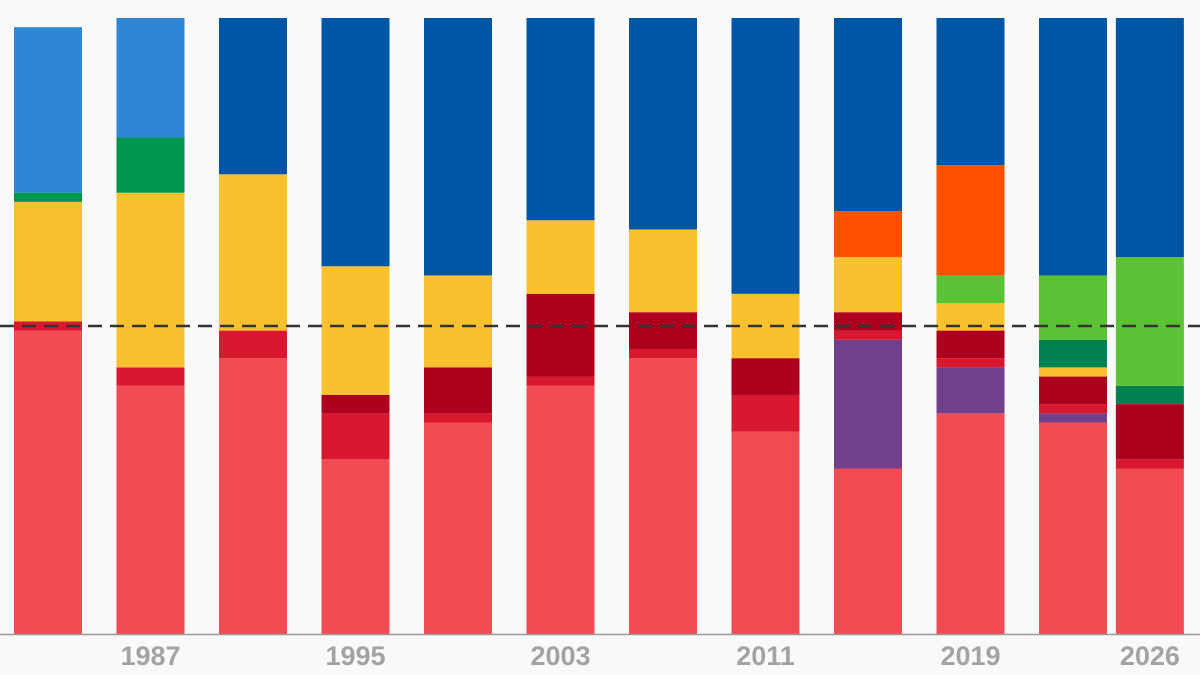 The image size is (1200, 675). What do you see at coordinates (560, 656) in the screenshot?
I see `x-tick-label: 2003` at bounding box center [560, 656].